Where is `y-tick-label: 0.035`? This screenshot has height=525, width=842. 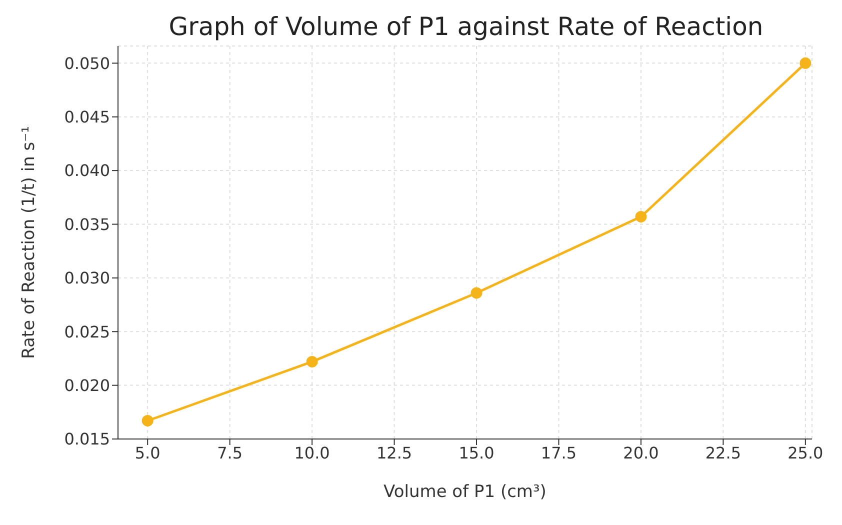 y-tick-label: 0.035 is located at coordinates (87, 224).